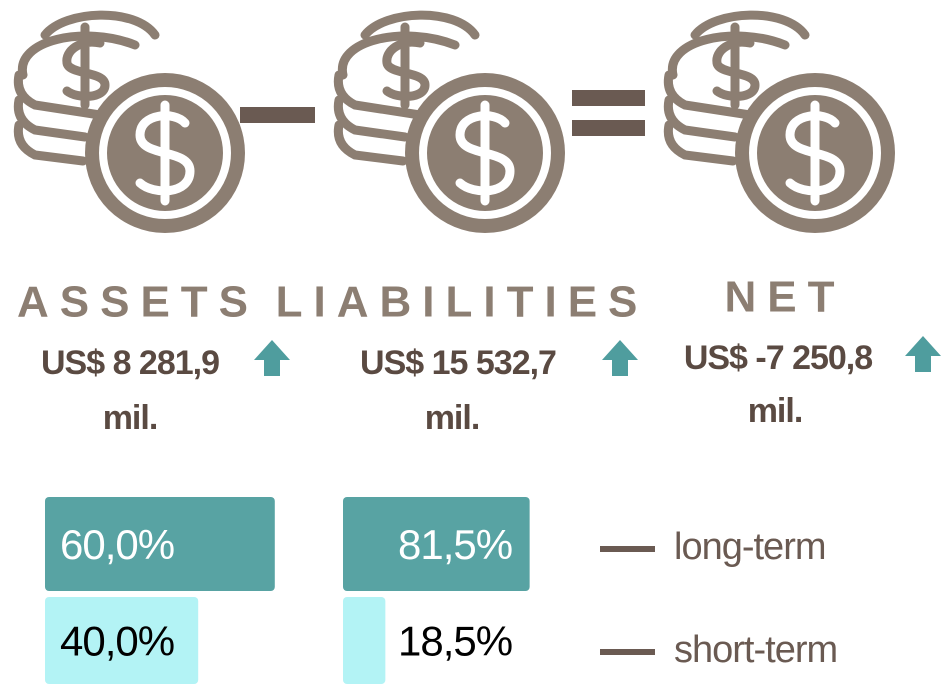 The height and width of the screenshot is (684, 943). What do you see at coordinates (455, 544) in the screenshot?
I see `share-label: 81,5%` at bounding box center [455, 544].